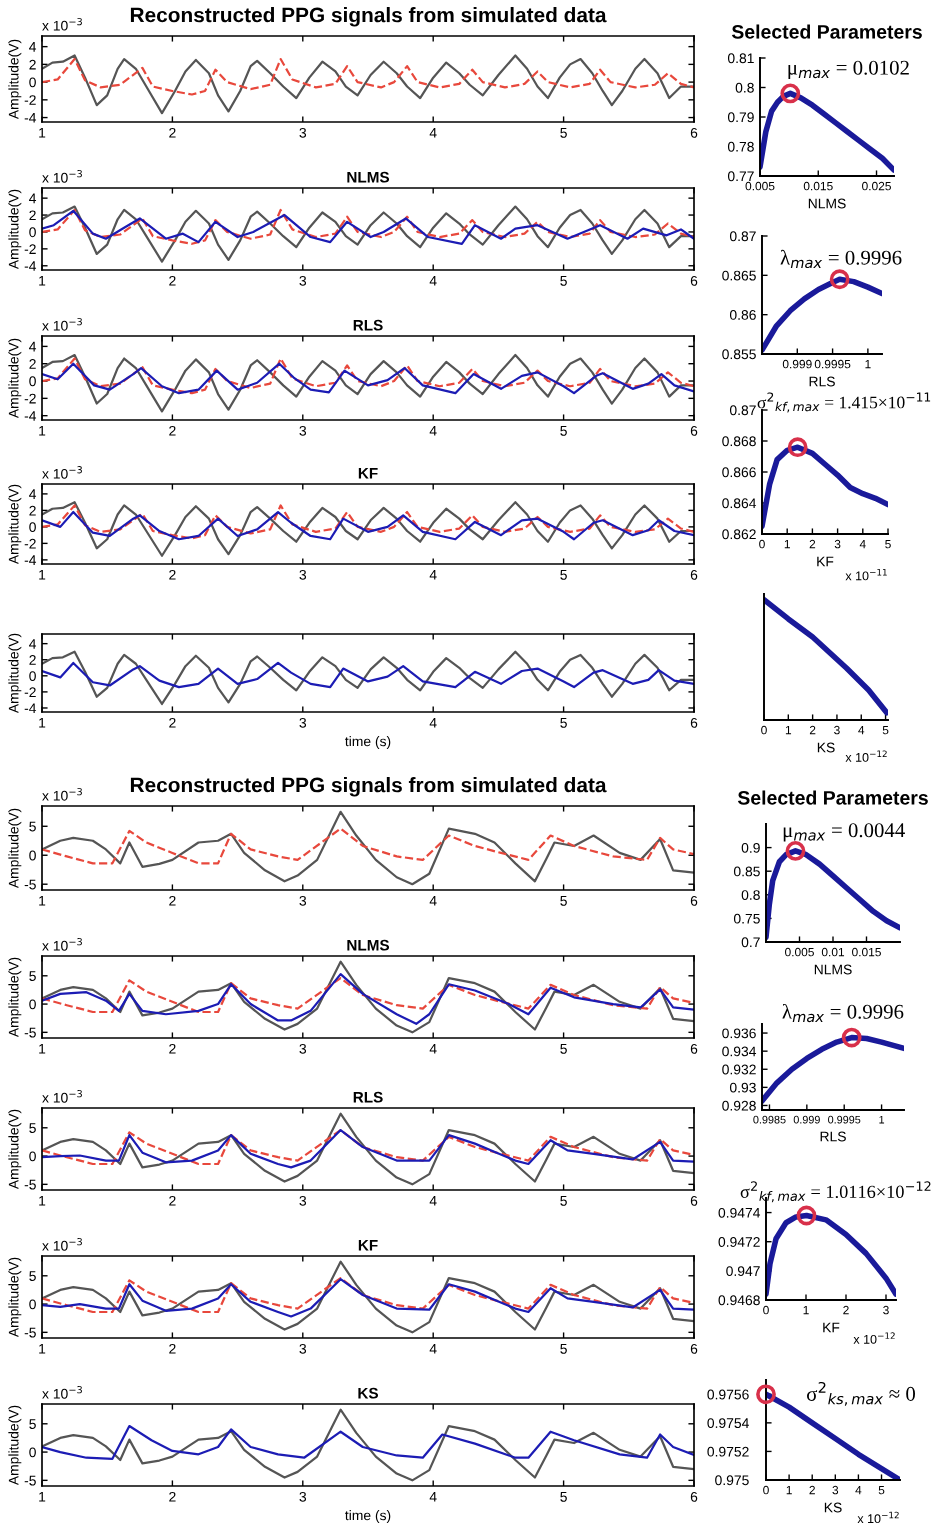 This screenshot has height=1530, width=948. Describe the element at coordinates (861, 1393) in the screenshot. I see `annotation: σ$^{2}$$_{ks,max}$ ≈ 0` at that location.